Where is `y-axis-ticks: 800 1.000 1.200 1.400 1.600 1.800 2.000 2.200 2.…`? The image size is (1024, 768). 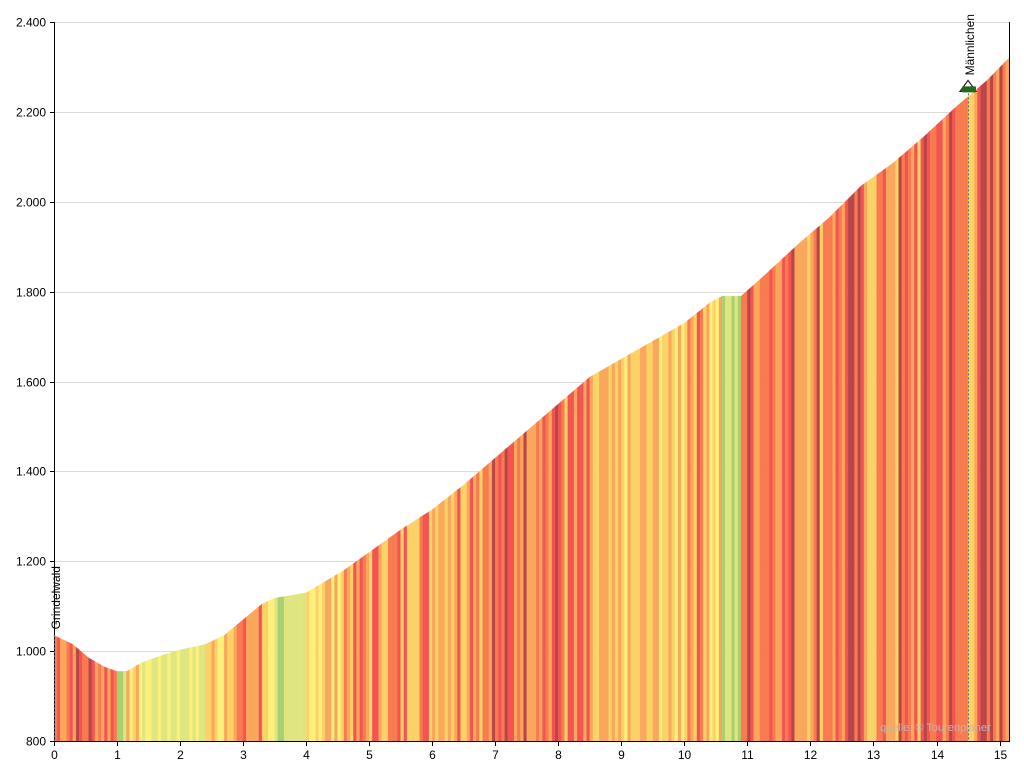
y-axis-ticks: 800 1.000 1.200 1.400 1.600 1.800 2.000 2.200 2.… is located at coordinates (35, 382).